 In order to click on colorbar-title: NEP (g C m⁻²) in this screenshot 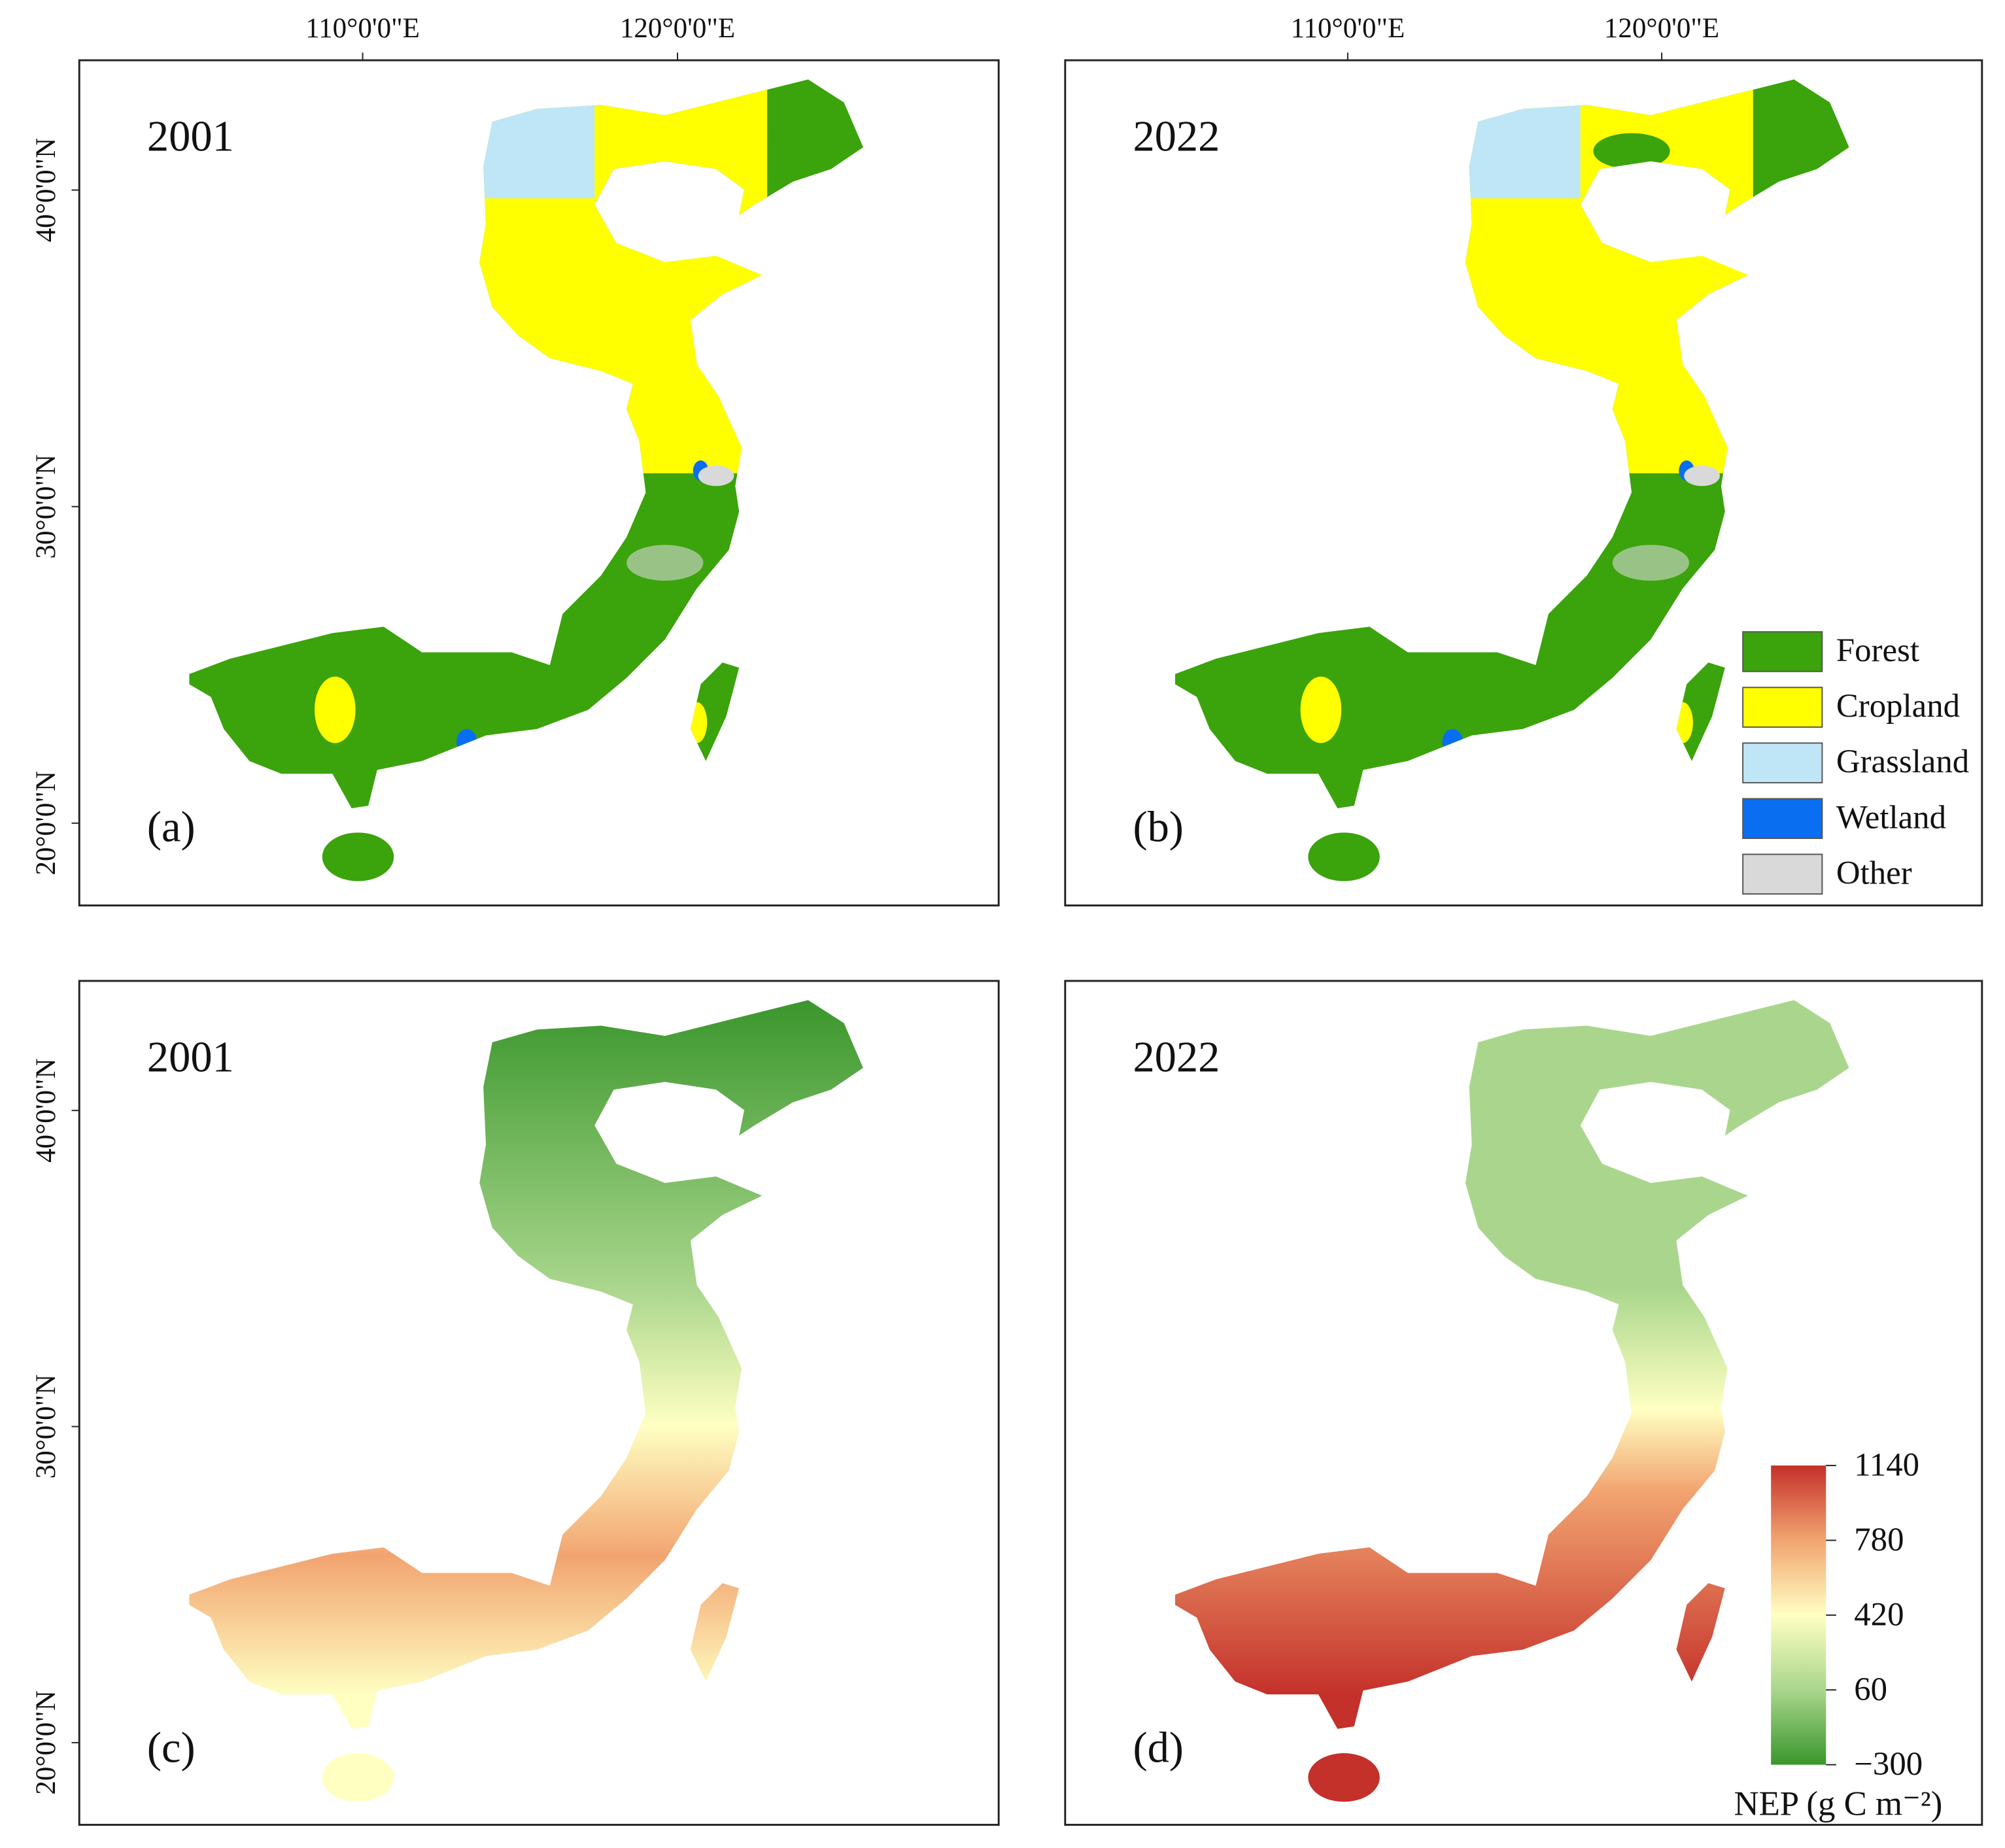, I will do `click(1838, 1803)`.